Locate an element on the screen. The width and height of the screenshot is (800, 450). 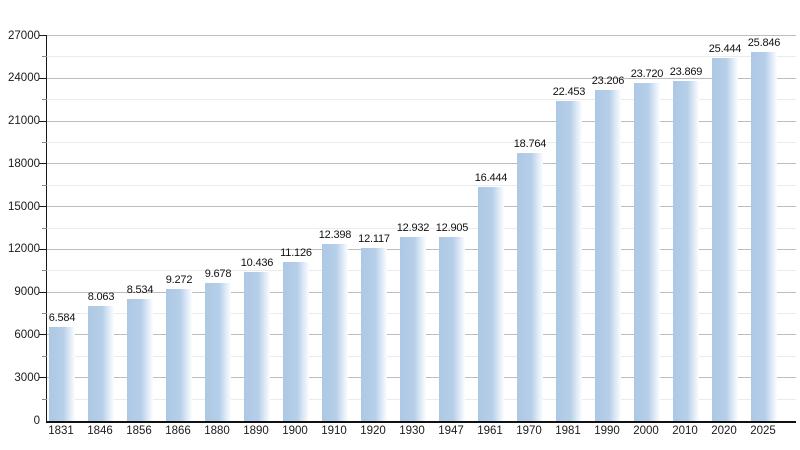
bar-value-label: 23.206 is located at coordinates (608, 81).